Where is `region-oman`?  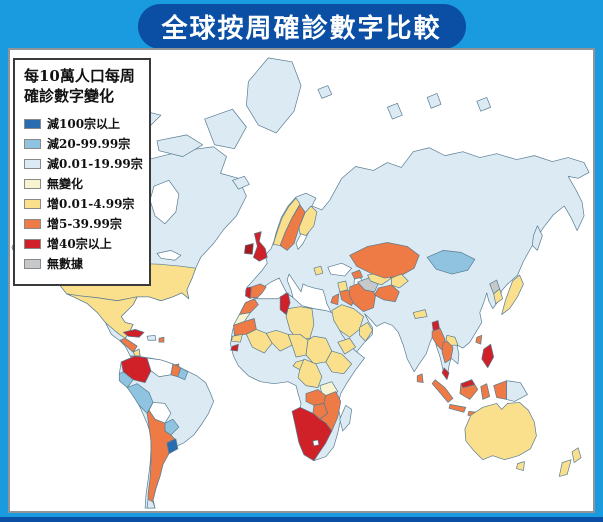
region-oman is located at coordinates (366, 332).